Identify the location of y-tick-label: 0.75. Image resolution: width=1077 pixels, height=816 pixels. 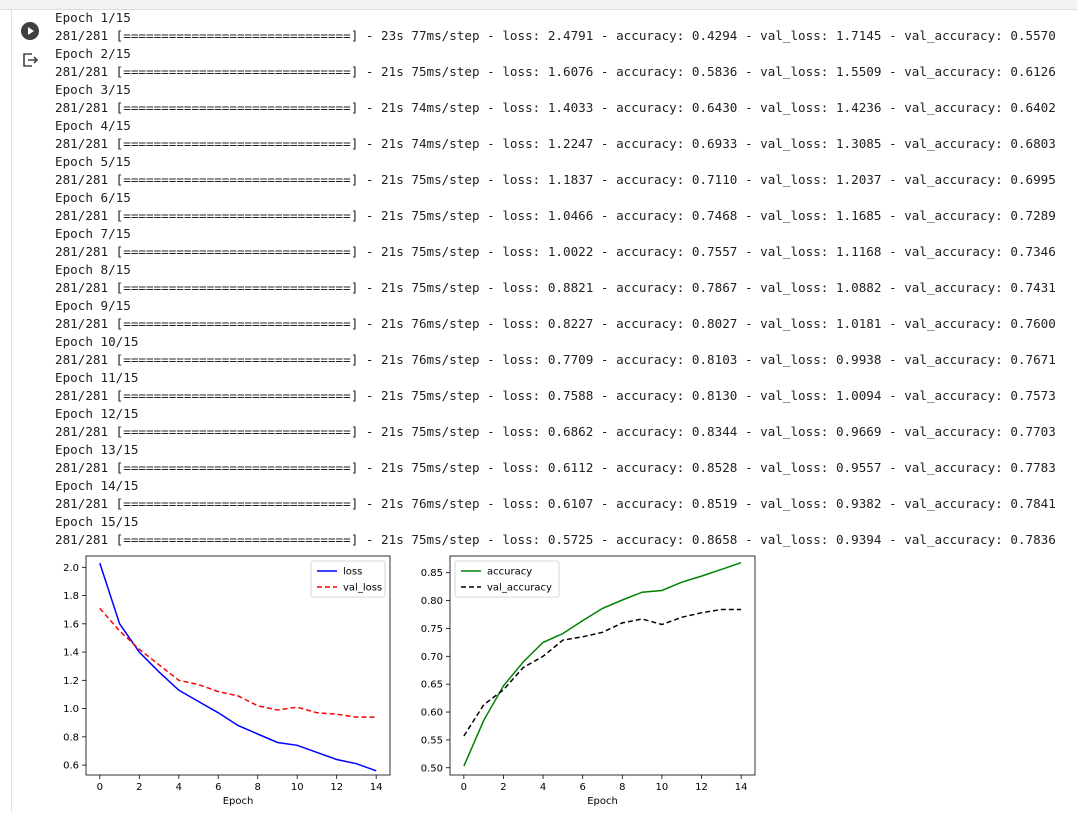
(432, 629).